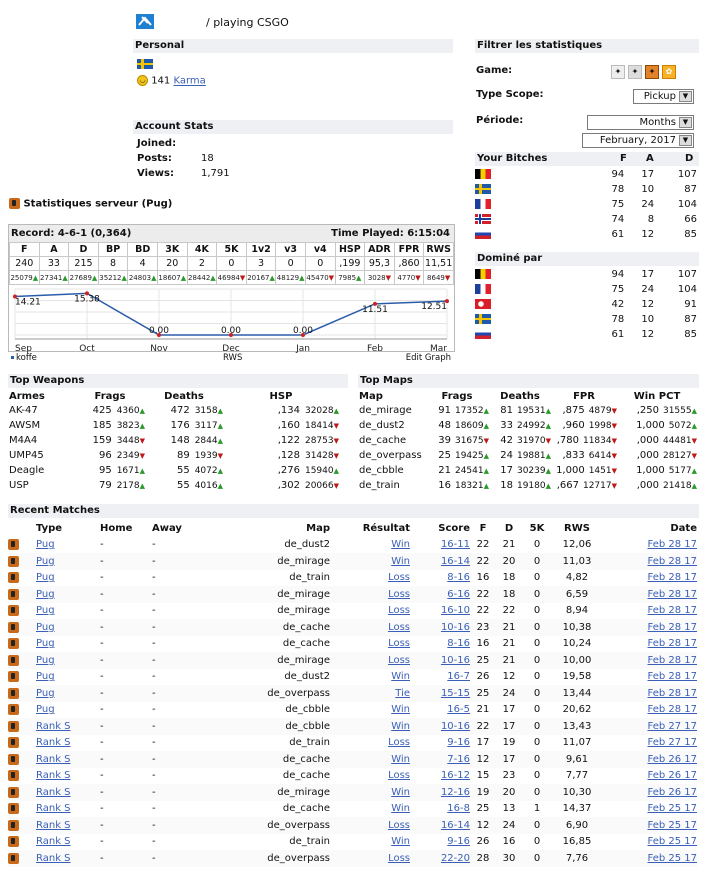 This screenshot has width=705, height=882. I want to click on scope-select: Pickup ▼, so click(663, 96).